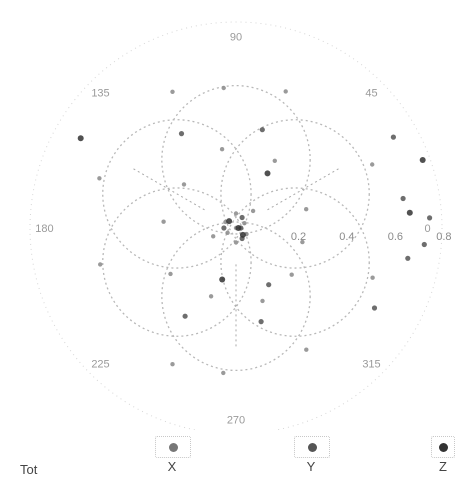  I want to click on legend-swatch-z, so click(443, 447).